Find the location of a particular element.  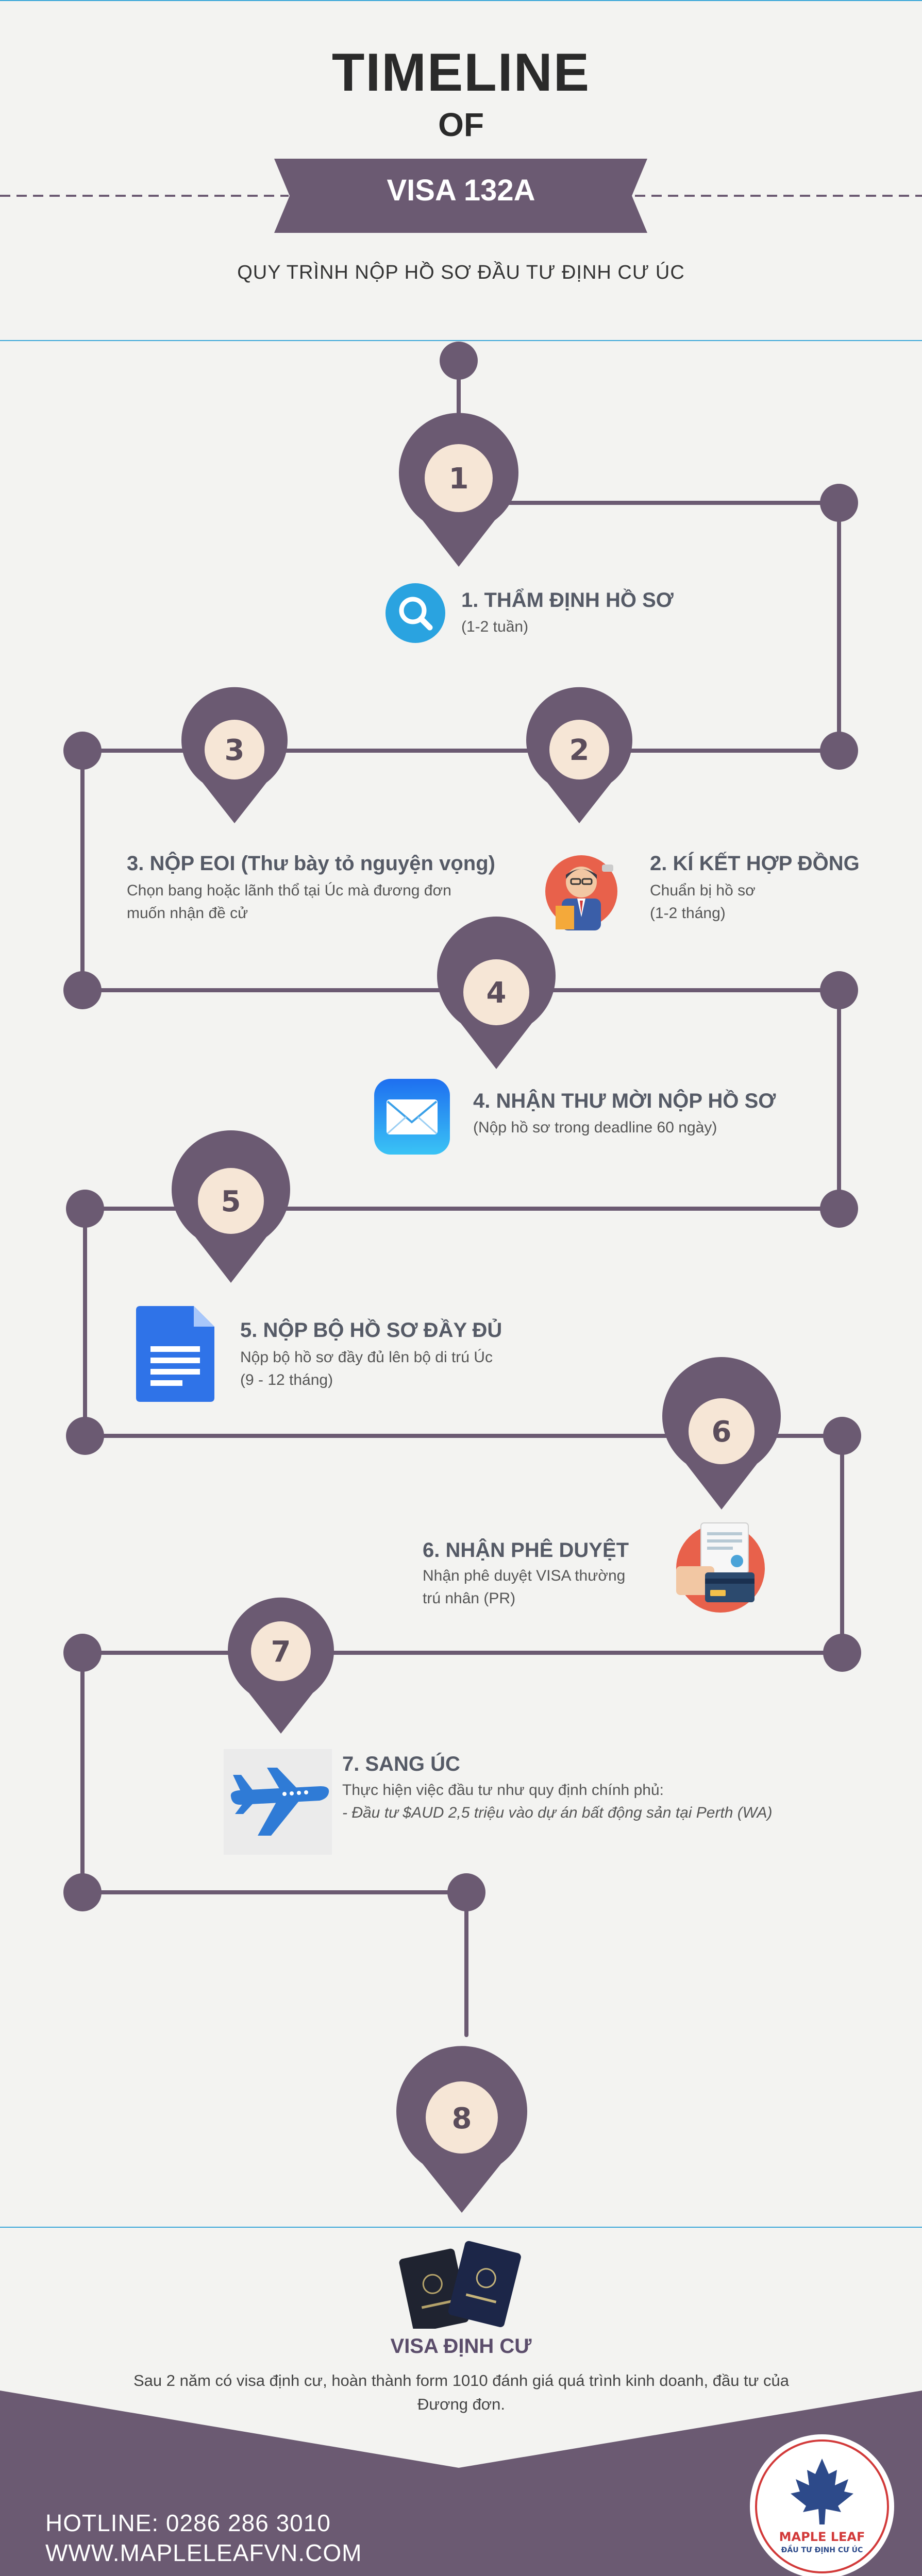

node-start is located at coordinates (459, 361).